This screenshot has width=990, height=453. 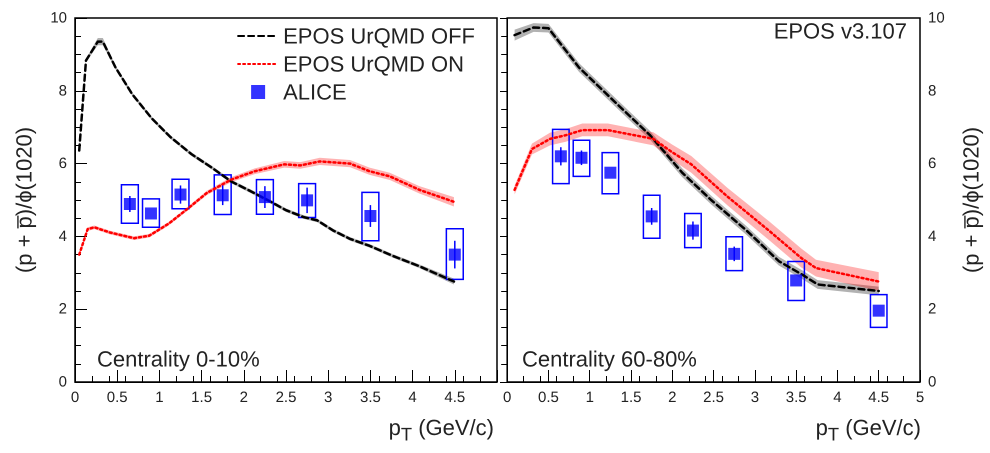 I want to click on x-tick-label: 5, so click(x=920, y=397).